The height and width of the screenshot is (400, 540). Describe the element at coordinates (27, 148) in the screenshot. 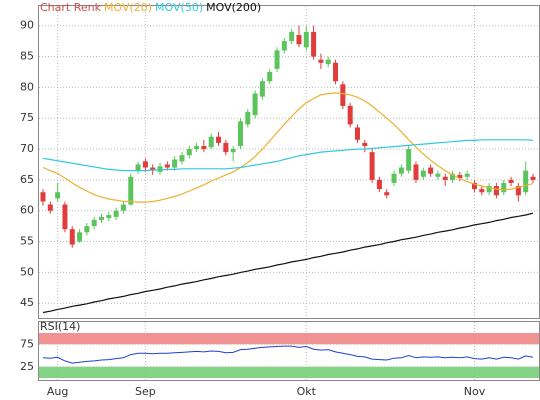

I see `y-tick-label: 70` at that location.